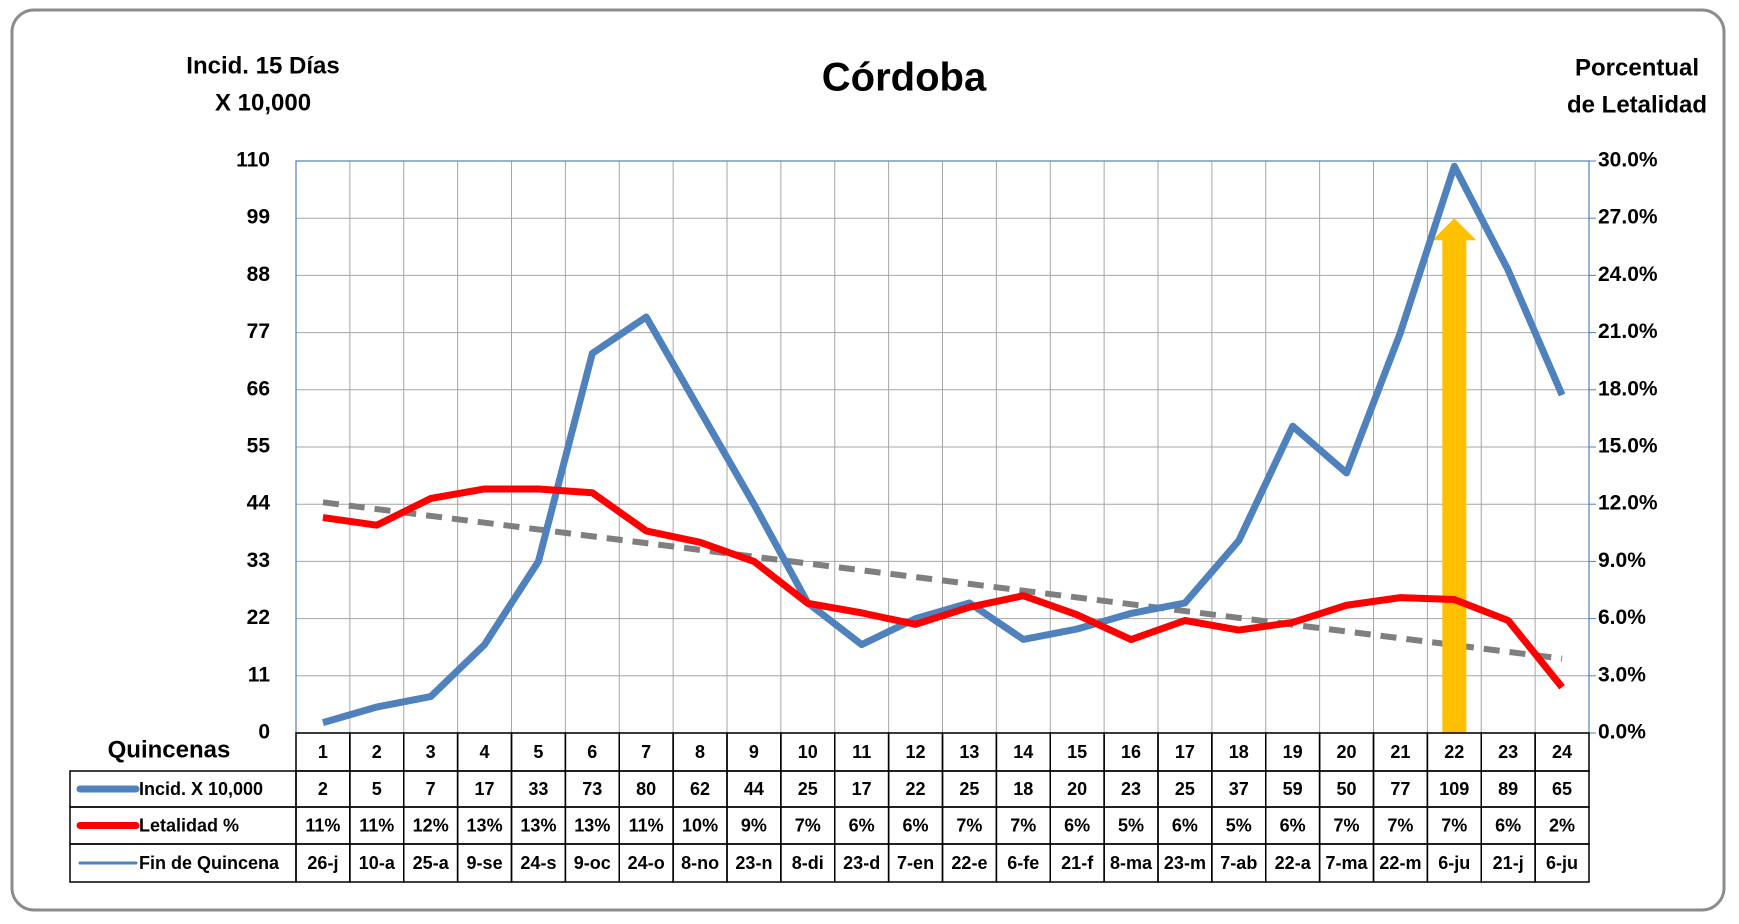 This screenshot has width=1739, height=924. What do you see at coordinates (538, 789) in the screenshot?
I see `table-value: 33` at bounding box center [538, 789].